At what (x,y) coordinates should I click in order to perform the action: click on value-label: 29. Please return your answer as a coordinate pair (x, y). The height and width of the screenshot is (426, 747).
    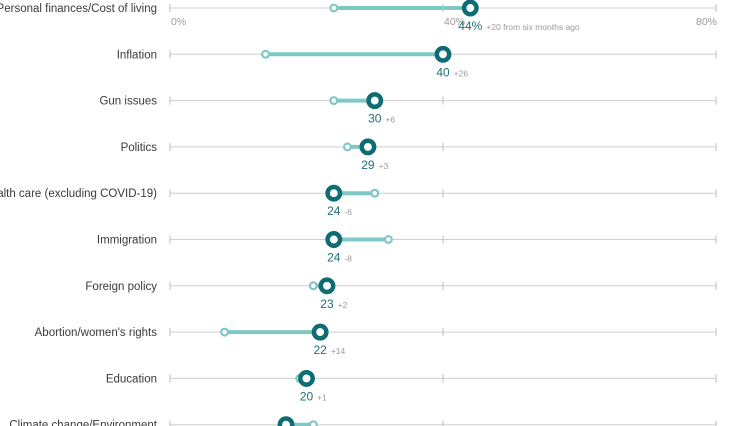
    Looking at the image, I should click on (368, 165).